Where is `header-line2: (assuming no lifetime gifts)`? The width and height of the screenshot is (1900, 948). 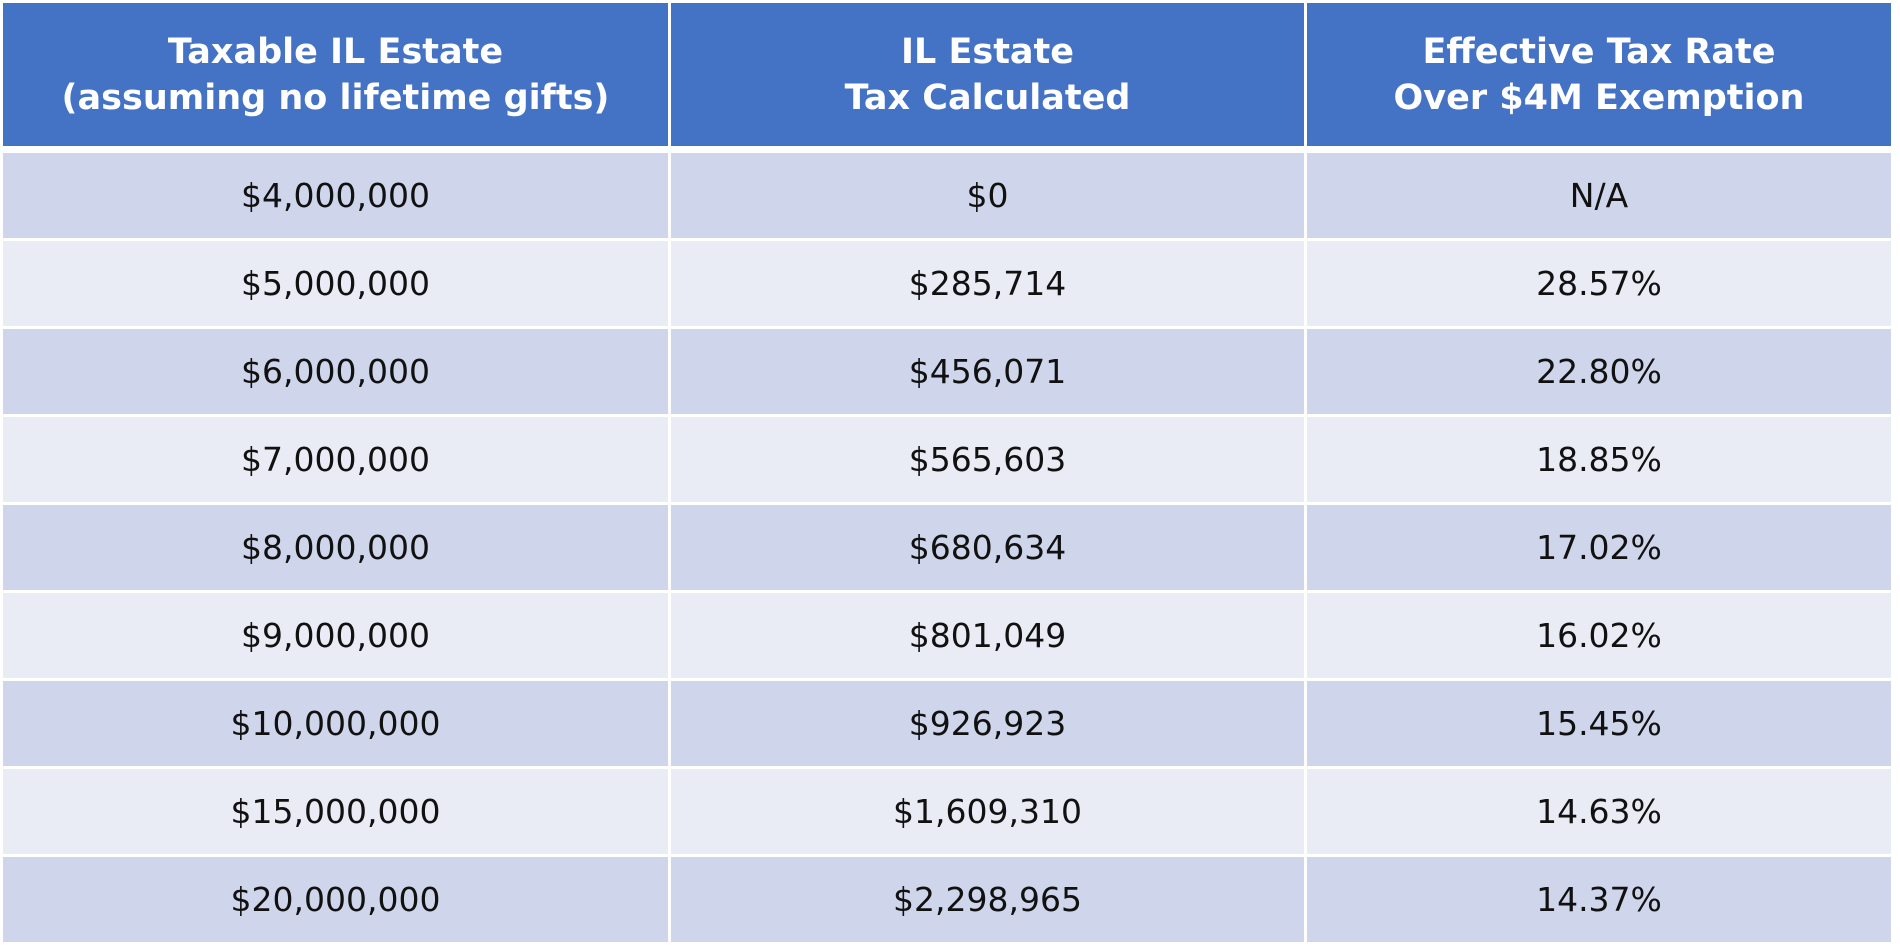 header-line2: (assuming no lifetime gifts) is located at coordinates (335, 97).